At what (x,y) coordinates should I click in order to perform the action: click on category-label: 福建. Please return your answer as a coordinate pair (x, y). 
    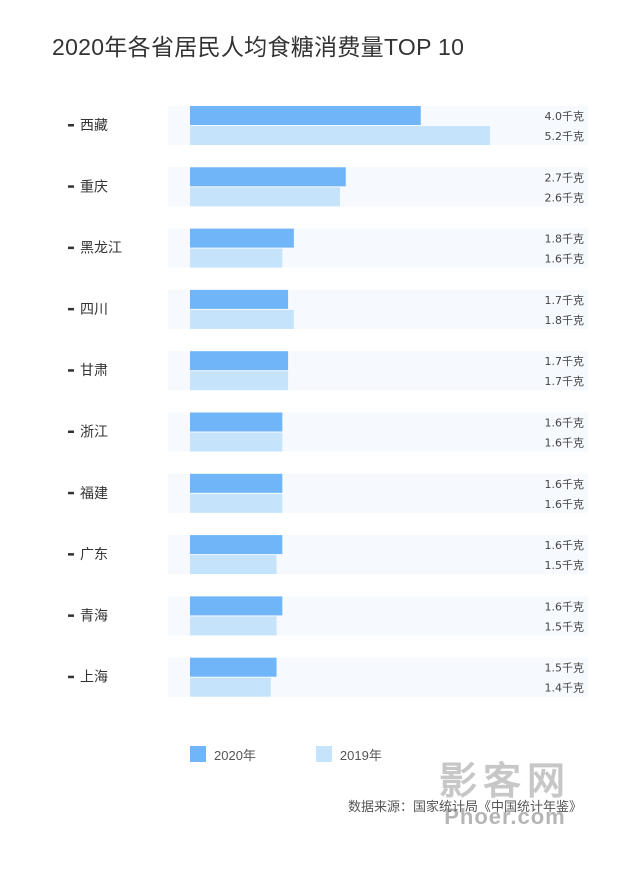
    Looking at the image, I should click on (94, 494).